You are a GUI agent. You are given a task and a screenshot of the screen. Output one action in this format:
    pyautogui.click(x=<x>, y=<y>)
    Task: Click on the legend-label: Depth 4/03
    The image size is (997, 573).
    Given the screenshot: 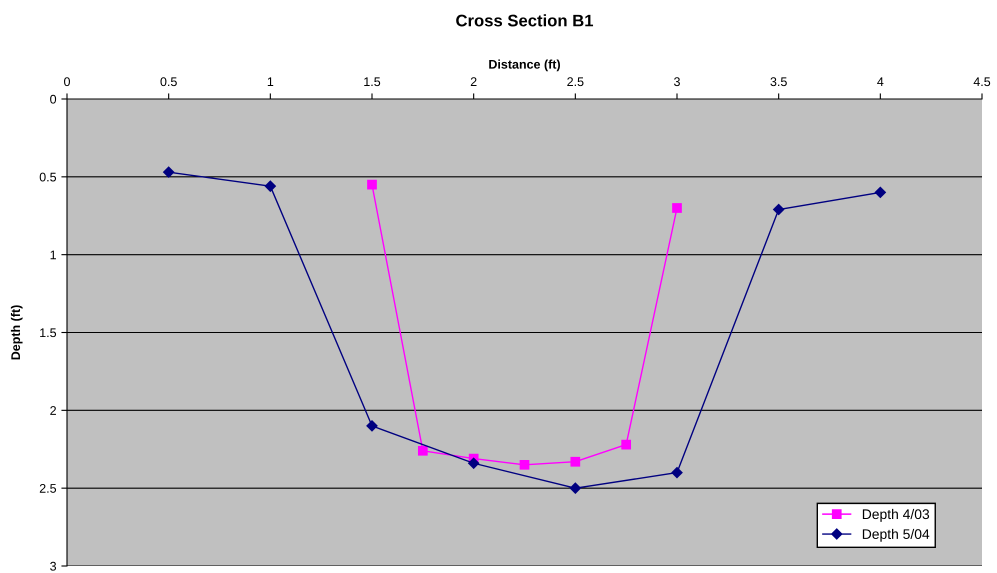 What is the action you would take?
    pyautogui.click(x=896, y=515)
    